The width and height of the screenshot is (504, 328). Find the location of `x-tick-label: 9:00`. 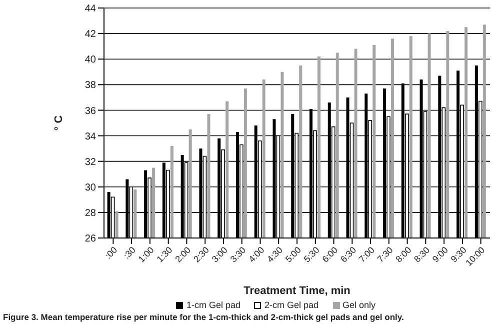

x-tick-label: 9:00 is located at coordinates (440, 254).